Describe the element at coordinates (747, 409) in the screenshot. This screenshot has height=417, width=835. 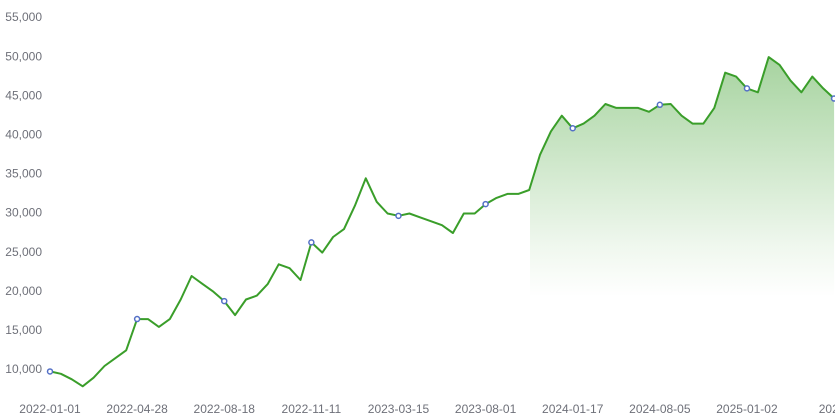
I see `x-tick-label: 2025-01-02` at that location.